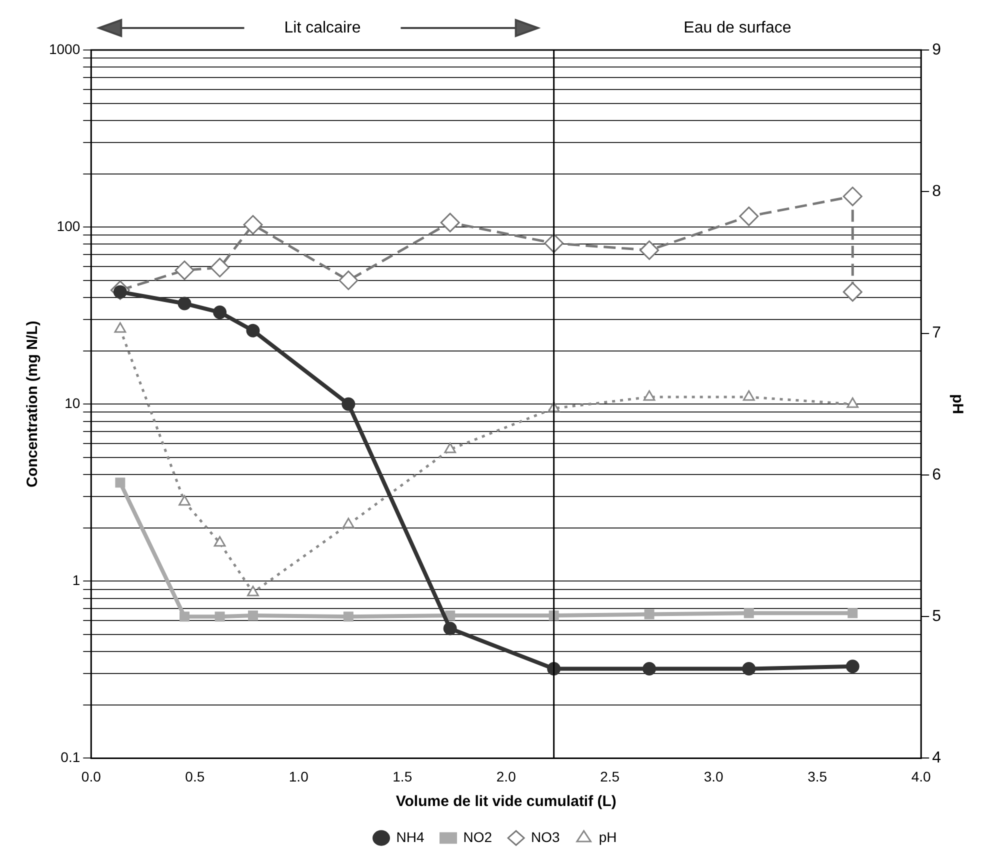 Image resolution: width=1000 pixels, height=865 pixels. What do you see at coordinates (195, 776) in the screenshot?
I see `x-tick-label: 0.5` at bounding box center [195, 776].